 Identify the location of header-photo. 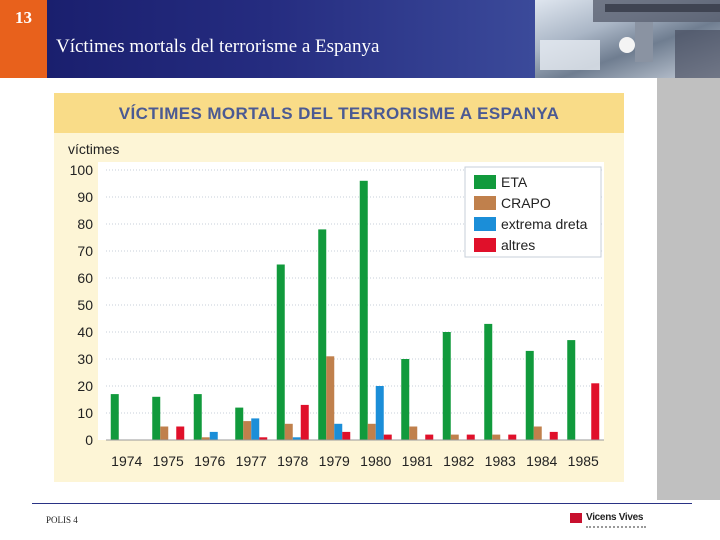
(627, 39).